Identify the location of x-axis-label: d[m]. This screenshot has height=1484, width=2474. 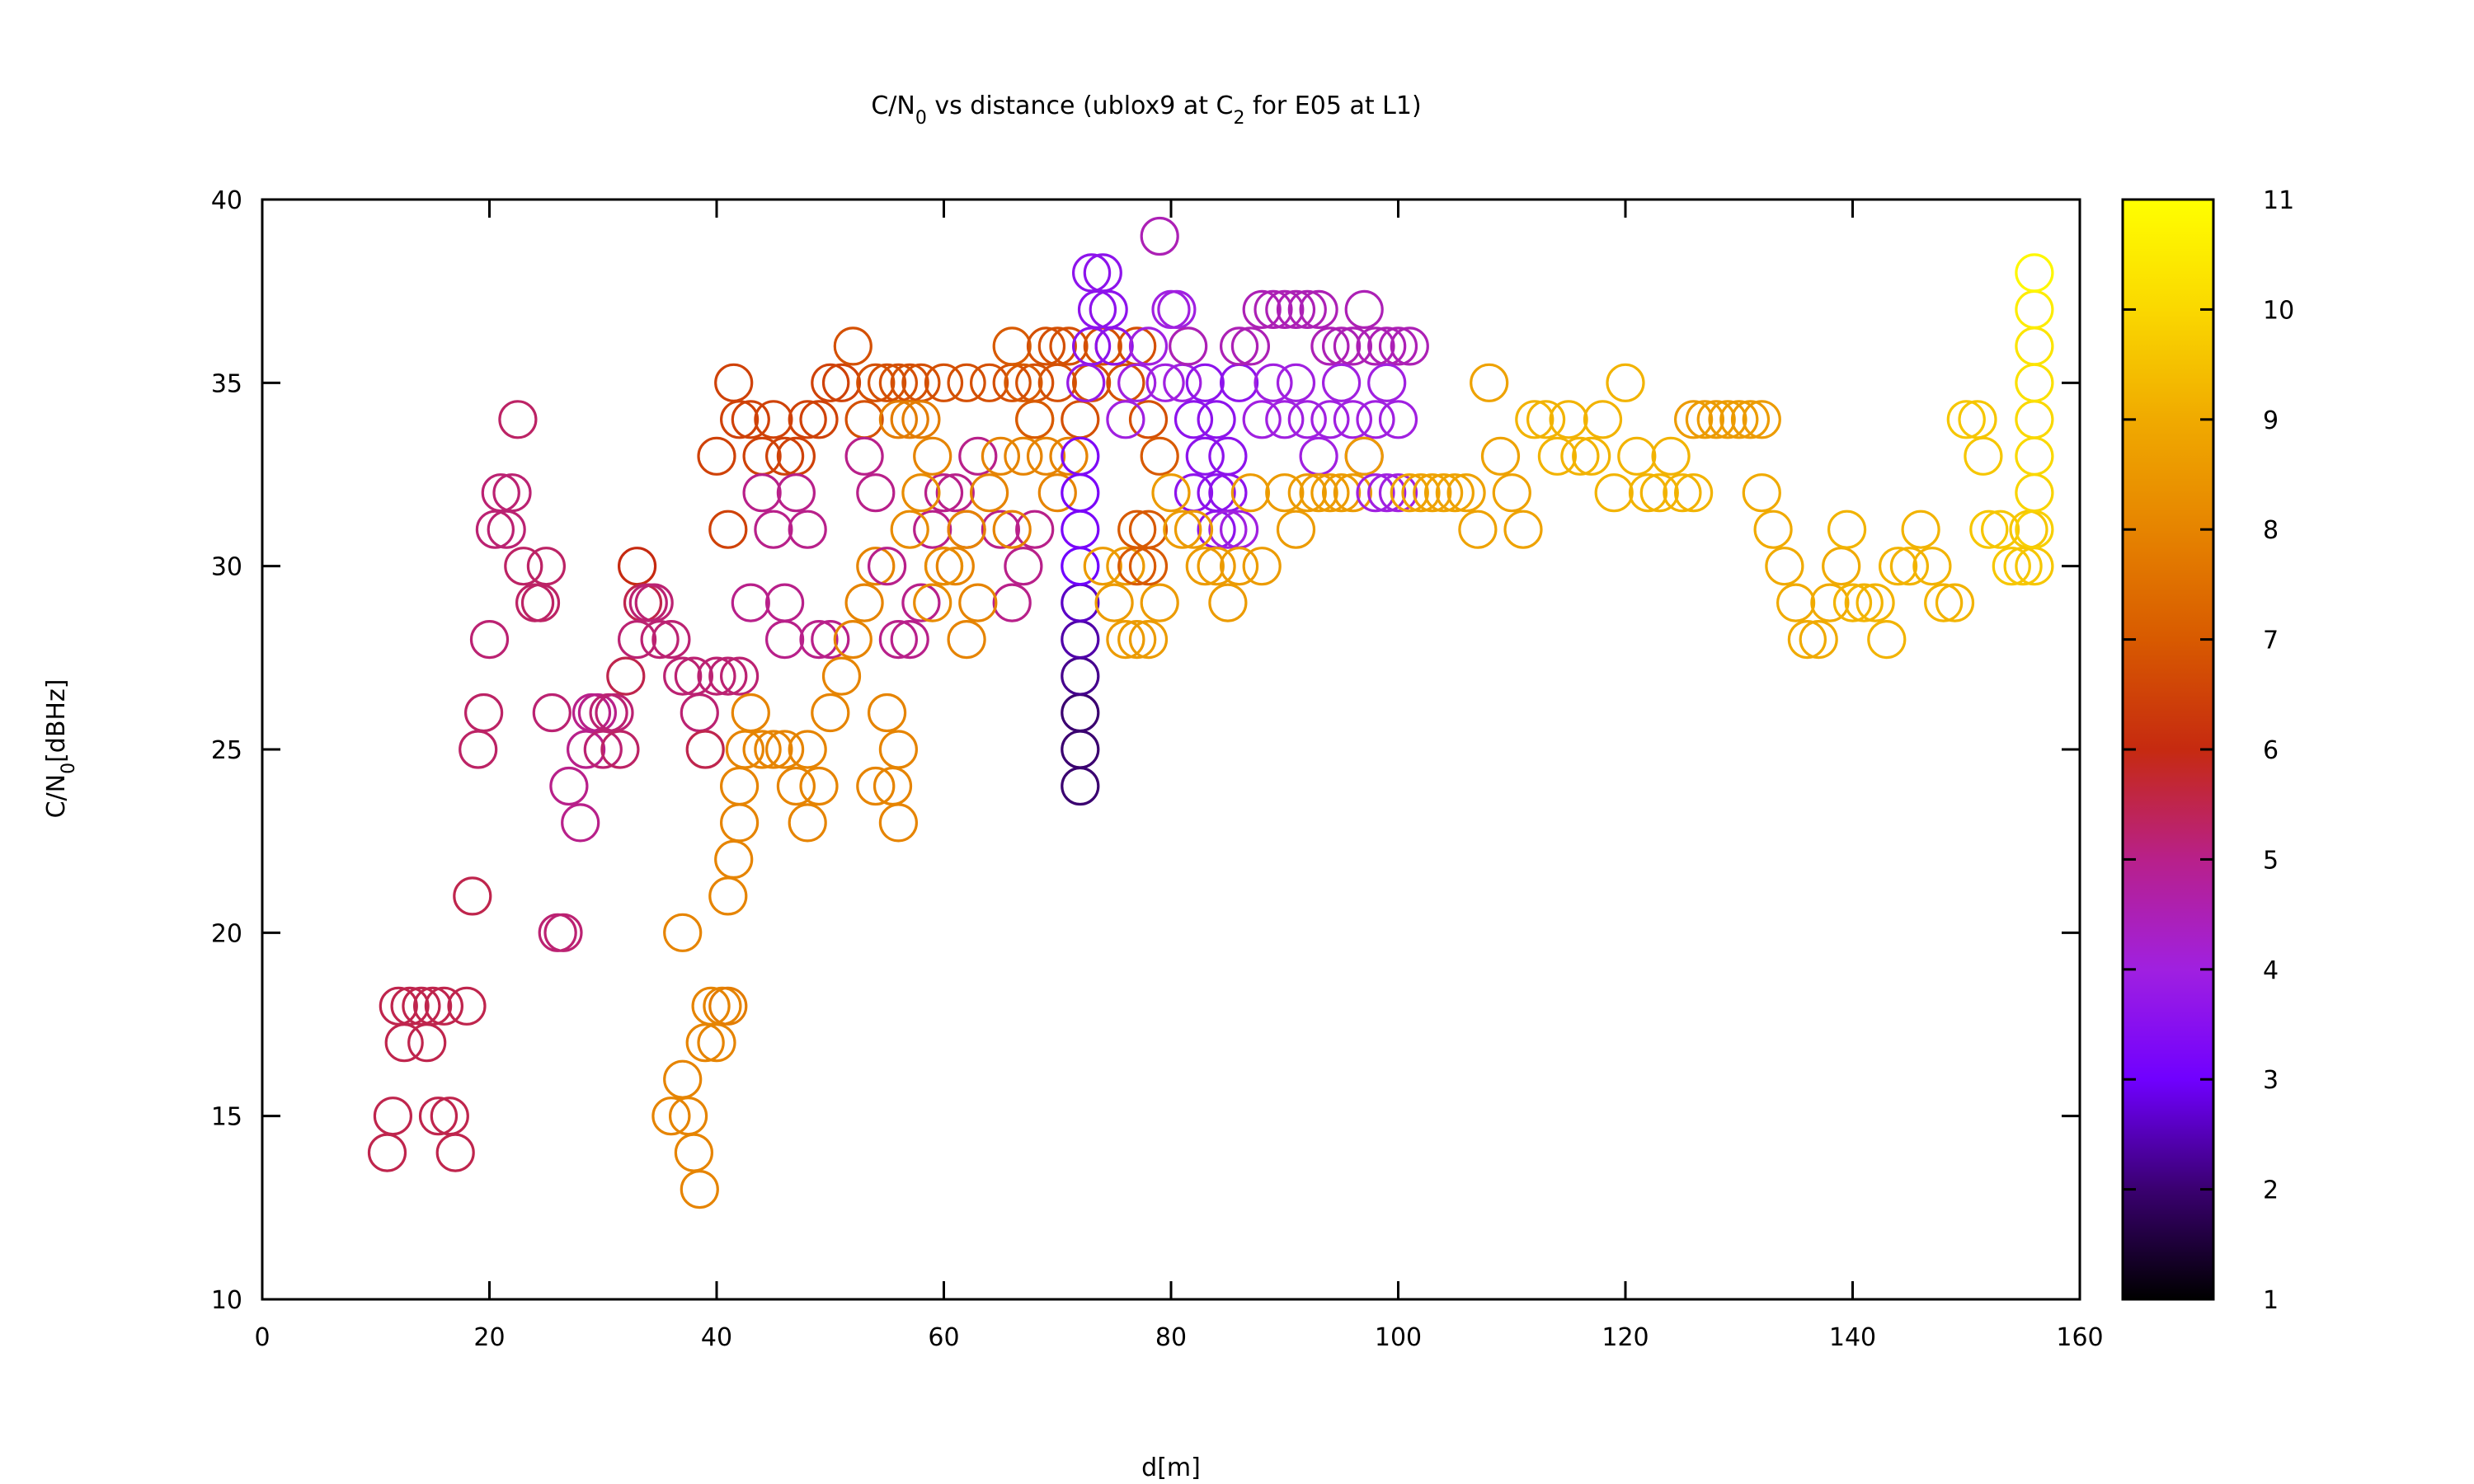
(1171, 1467).